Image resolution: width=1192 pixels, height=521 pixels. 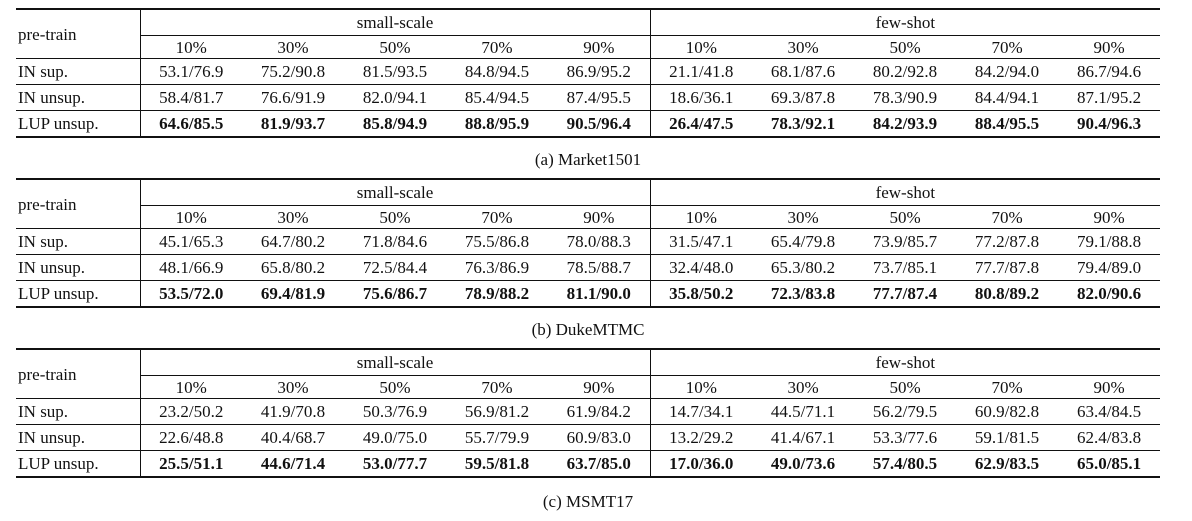 I want to click on table-cell: 84.4/94.1, so click(x=1007, y=97).